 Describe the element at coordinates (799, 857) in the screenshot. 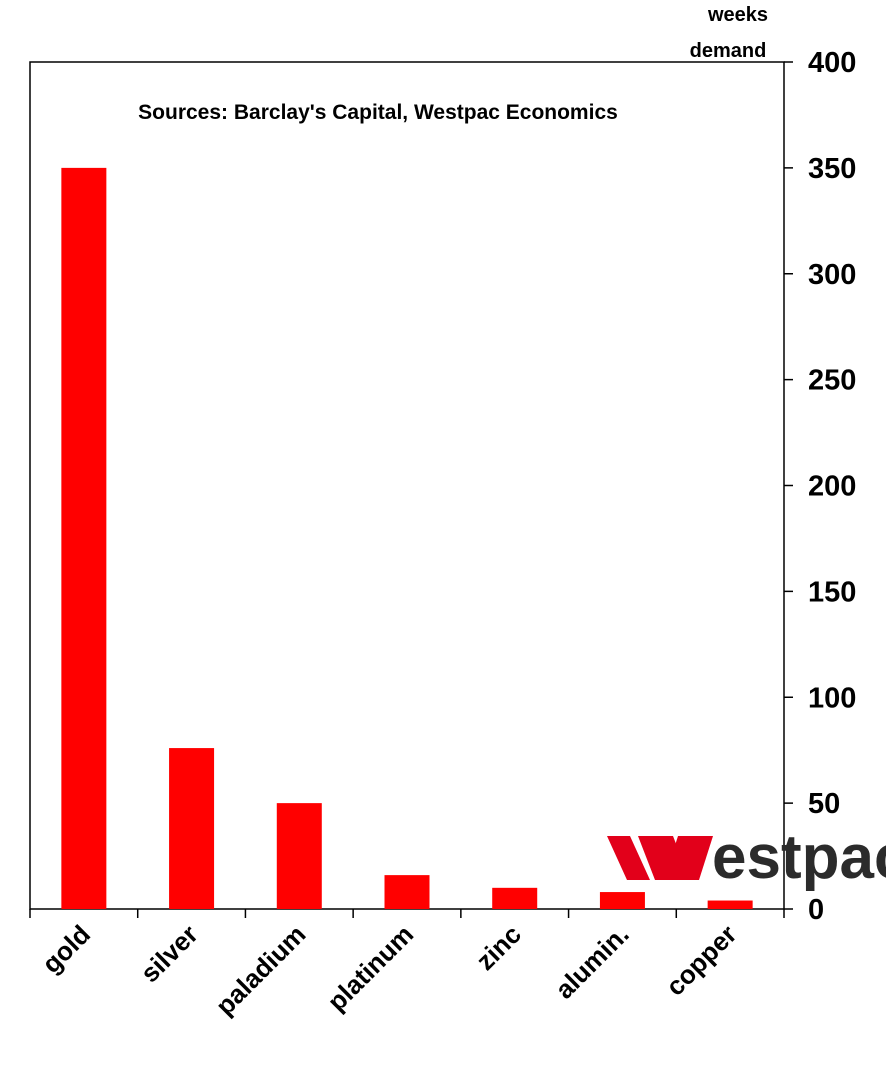

I see `westpac-logo-text: estpac` at that location.